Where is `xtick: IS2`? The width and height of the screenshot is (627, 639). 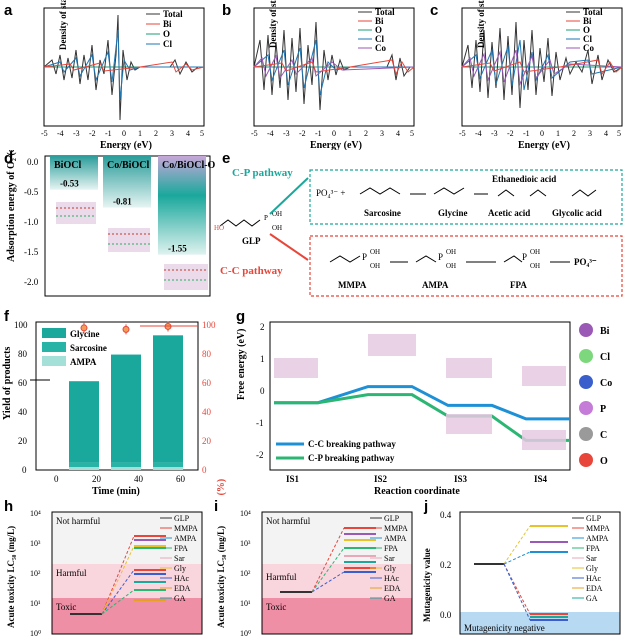
xtick: IS2 is located at coordinates (381, 479).